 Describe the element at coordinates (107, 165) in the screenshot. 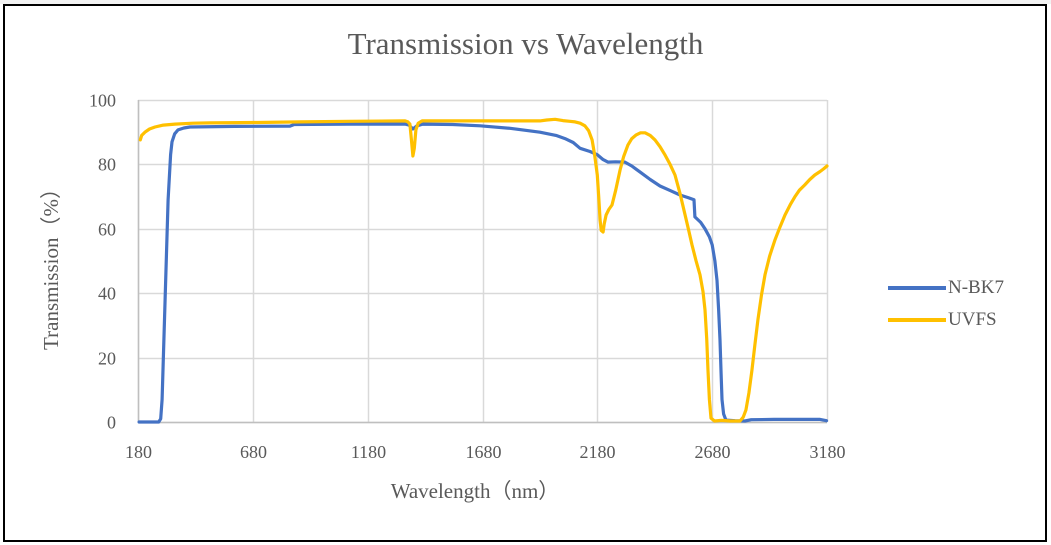

I see `y-tick-label: 80` at that location.